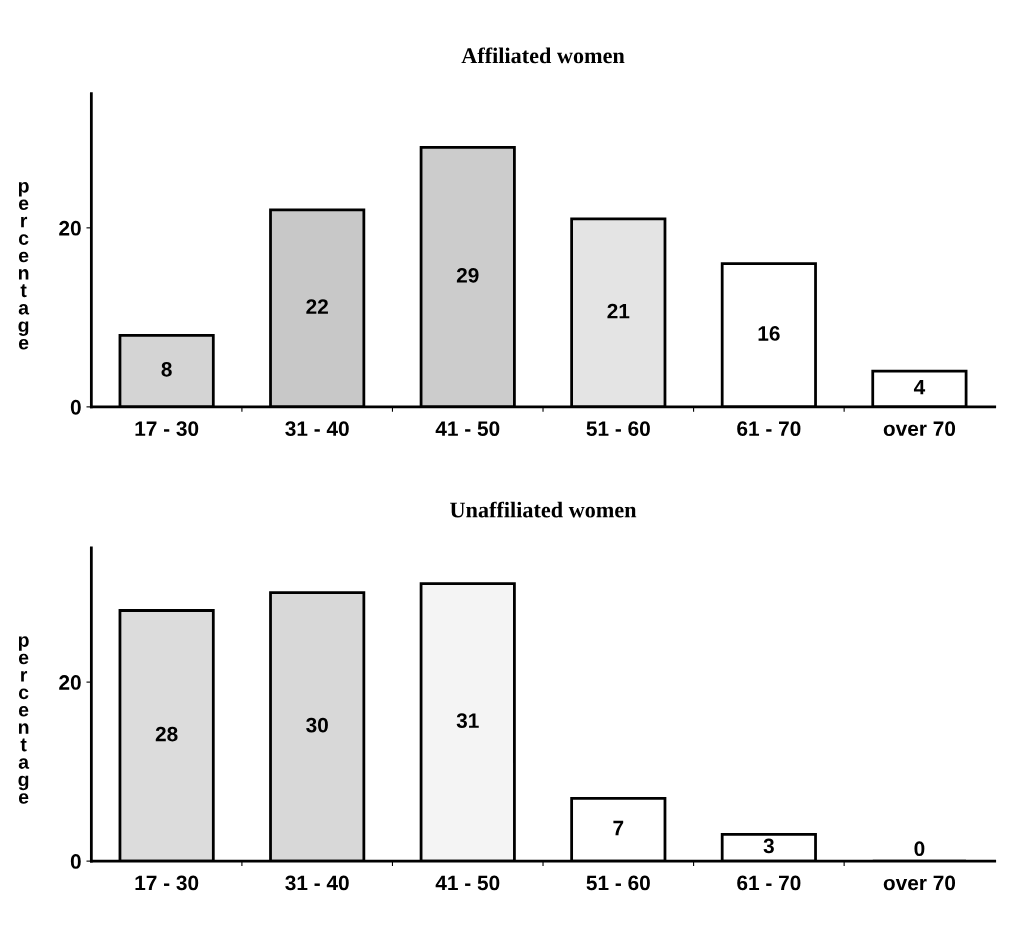  What do you see at coordinates (919, 849) in the screenshot?
I see `data-label: 0` at bounding box center [919, 849].